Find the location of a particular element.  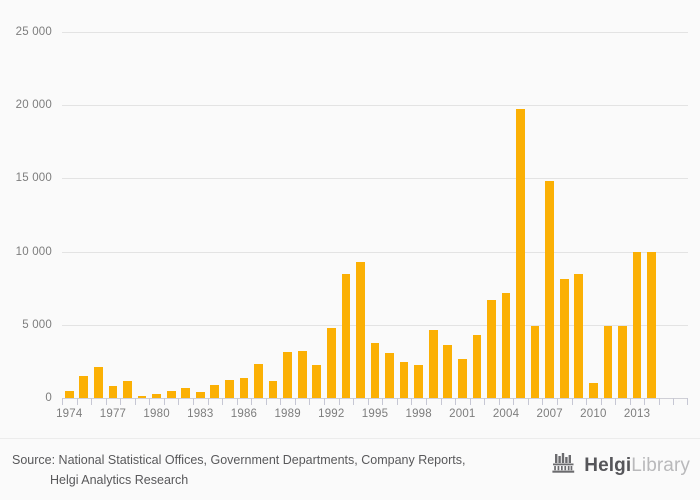

y-axis-tick-label: 0 is located at coordinates (48, 398).